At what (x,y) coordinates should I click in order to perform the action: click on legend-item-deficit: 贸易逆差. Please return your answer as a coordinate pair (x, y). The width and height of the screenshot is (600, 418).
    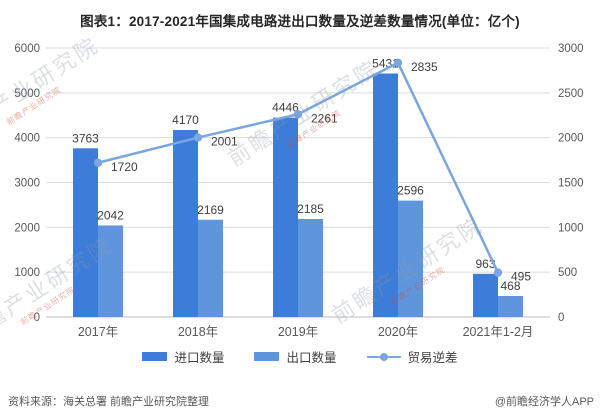
    Looking at the image, I should click on (412, 356).